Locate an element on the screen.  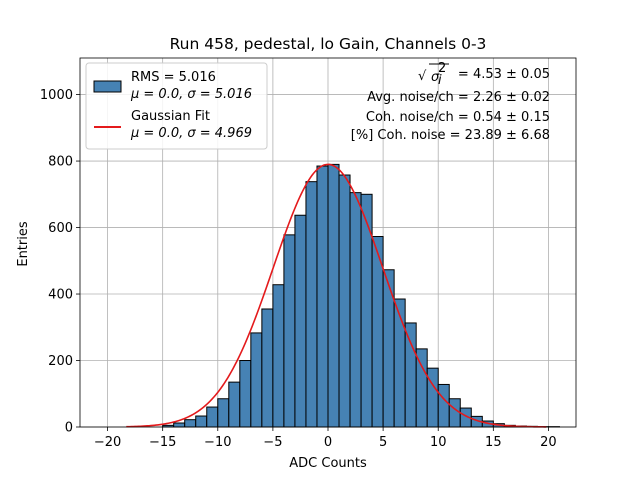
coh-noise-text: Coh. noise/ch = 0.54 ± 0.15 is located at coordinates (458, 117).